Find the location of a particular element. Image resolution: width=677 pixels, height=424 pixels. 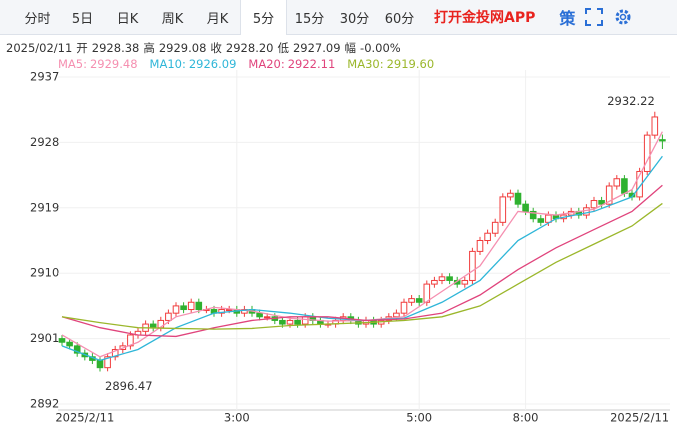

tab: 5分 is located at coordinates (263, 17).